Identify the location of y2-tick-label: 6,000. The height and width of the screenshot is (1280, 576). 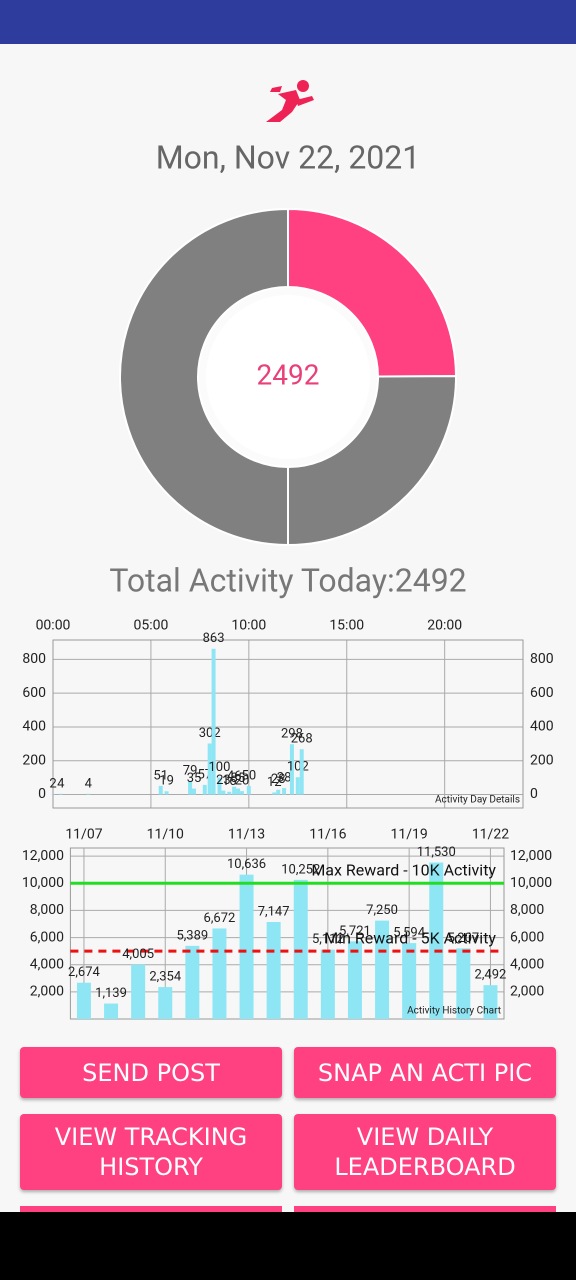
(527, 937).